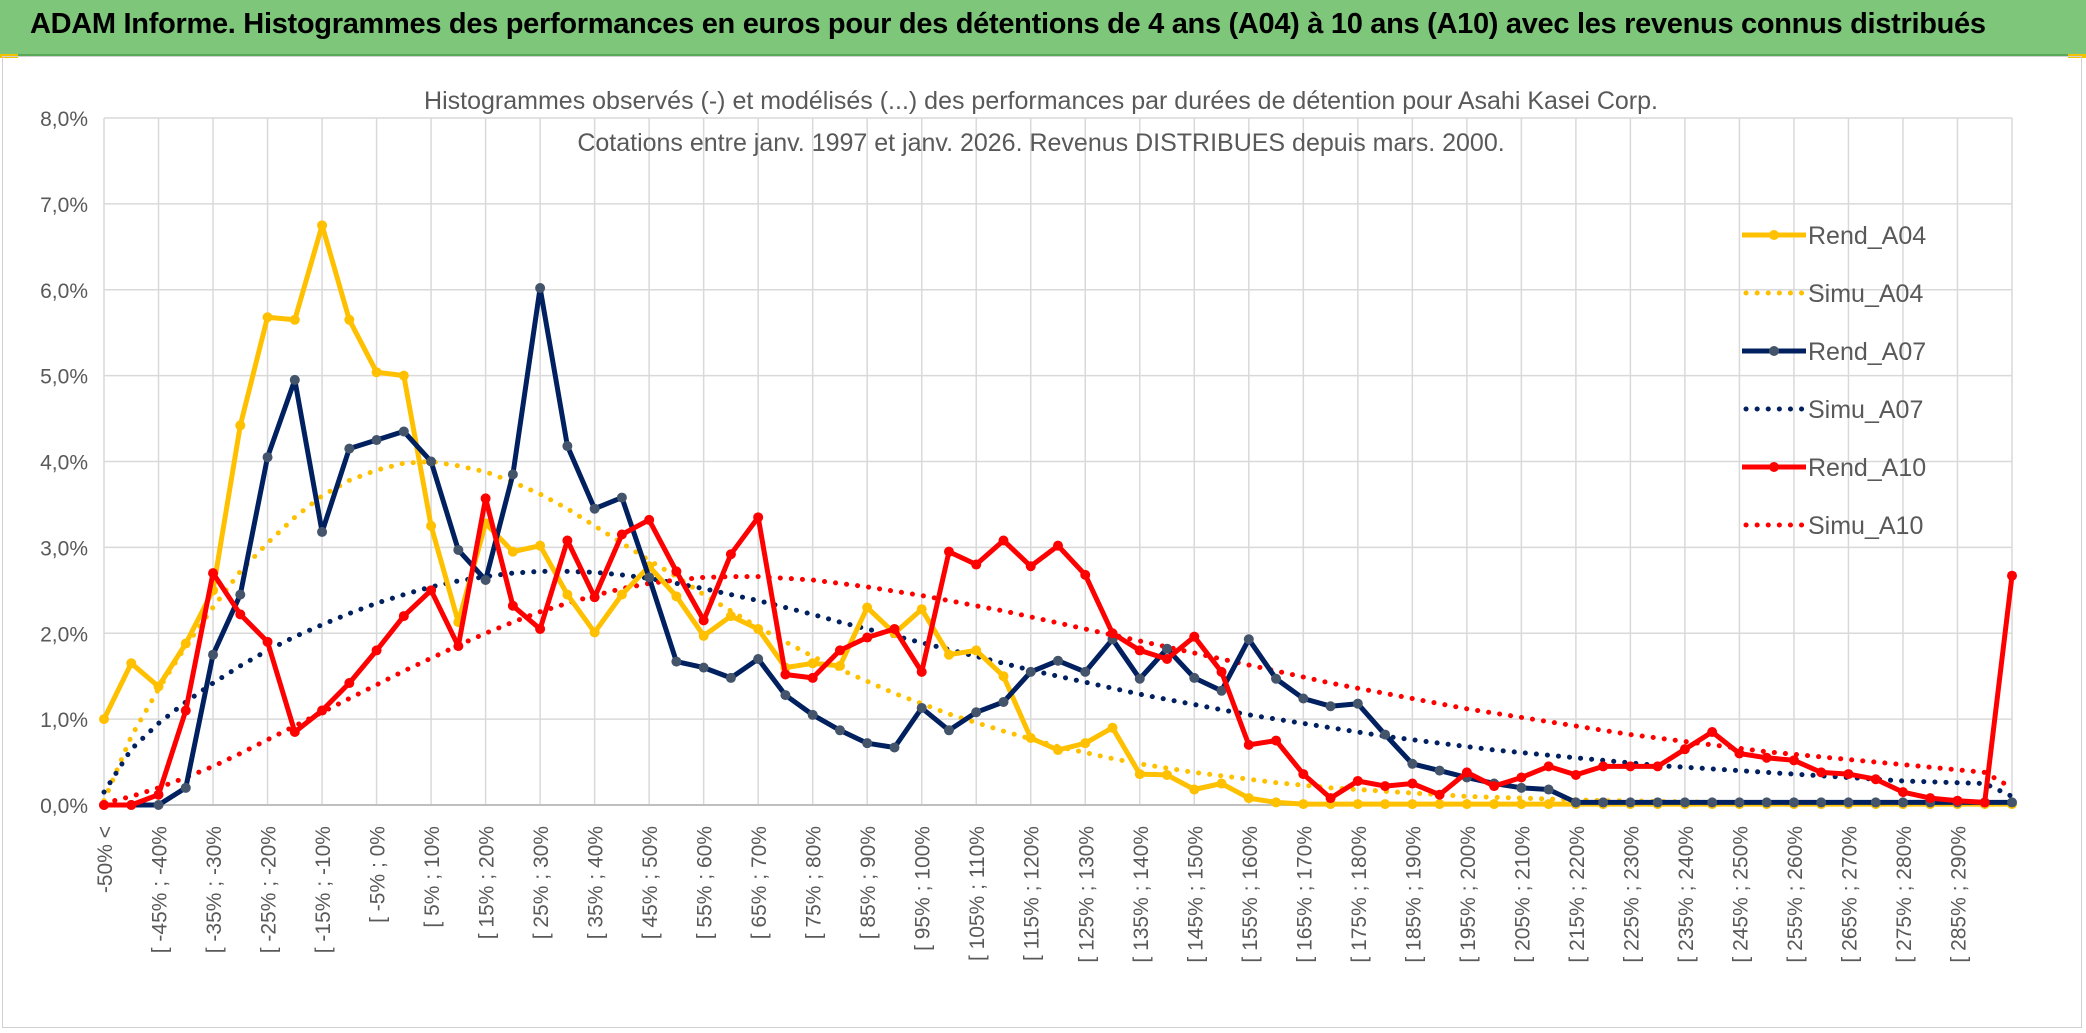 The image size is (2086, 1033). I want to click on x-tick-label: [ 275% ; 280%, so click(1904, 894).